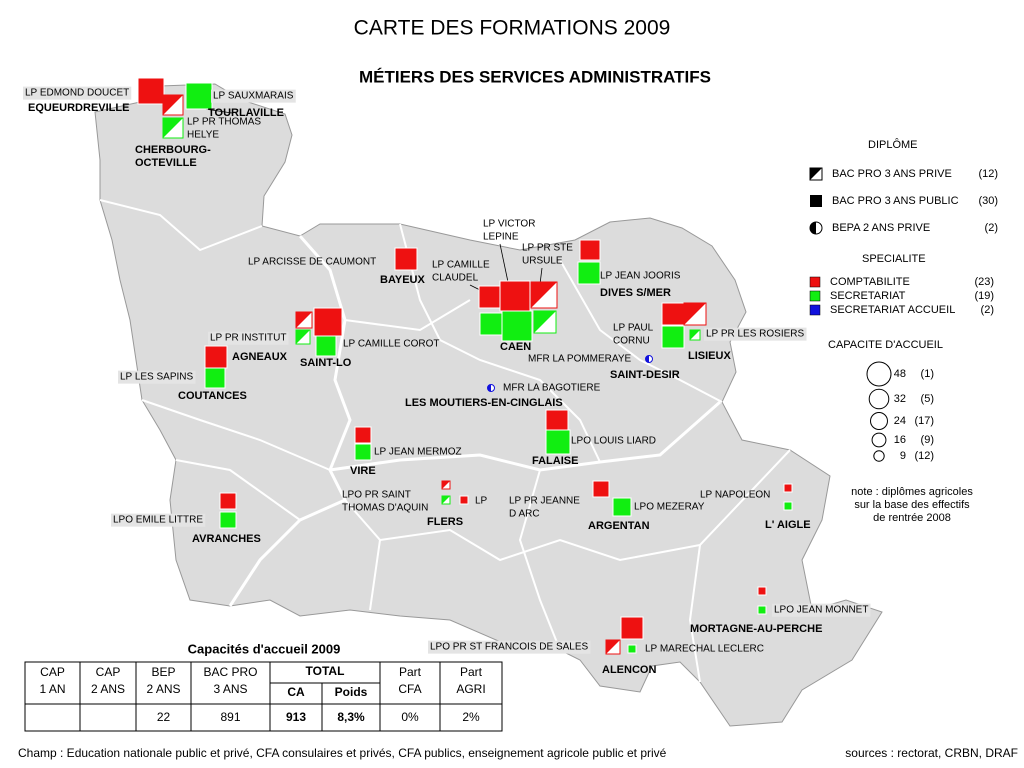 This screenshot has width=1024, height=768. I want to click on town-label: DIVES S/MER, so click(635, 293).